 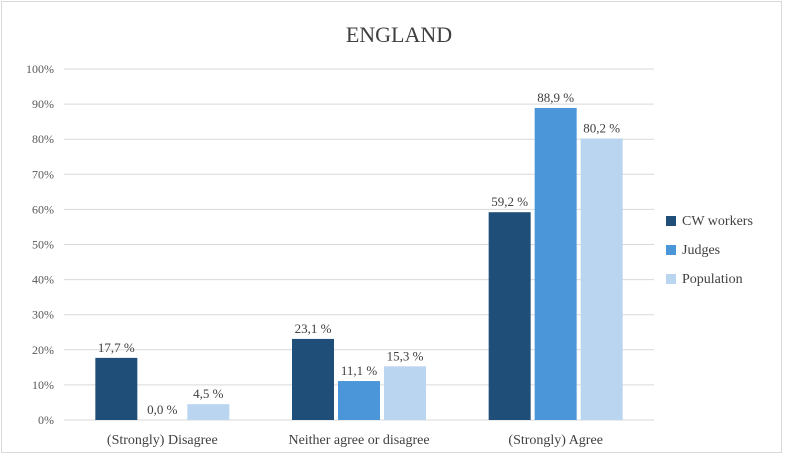 I want to click on data-label: 23,1 %, so click(x=313, y=328).